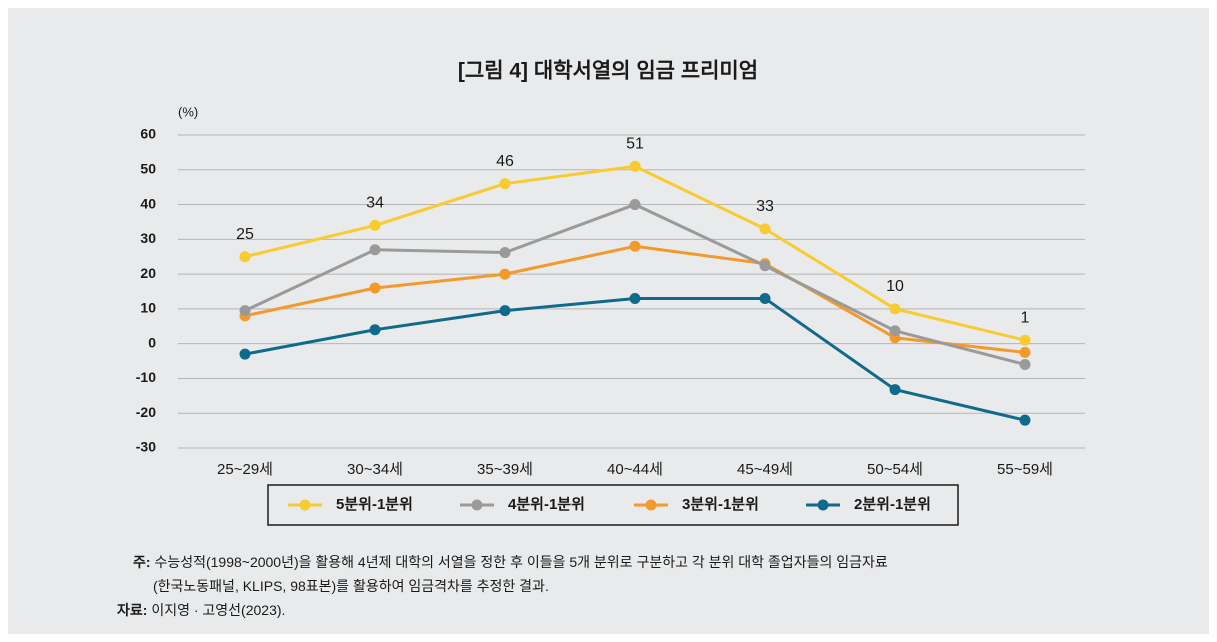 Image resolution: width=1217 pixels, height=642 pixels. I want to click on x-tick-label: 25~29세, so click(245, 469).